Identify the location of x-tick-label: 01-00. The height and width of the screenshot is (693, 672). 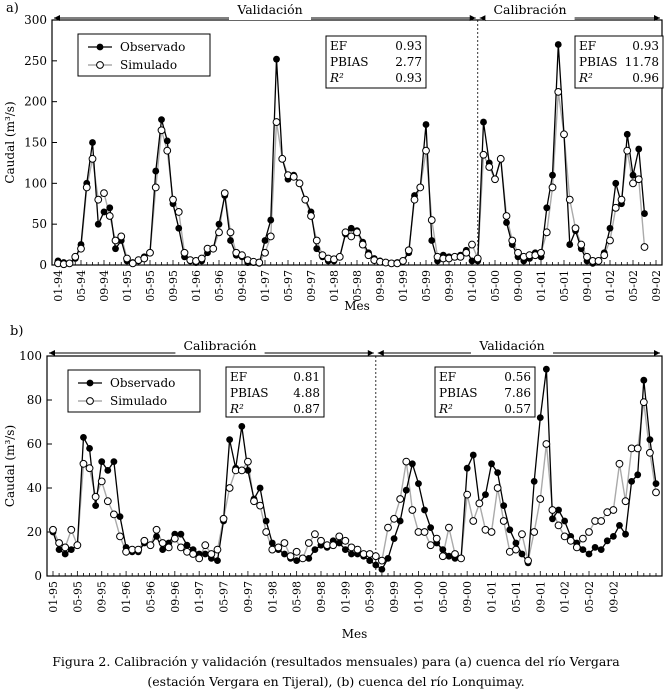
(472, 286).